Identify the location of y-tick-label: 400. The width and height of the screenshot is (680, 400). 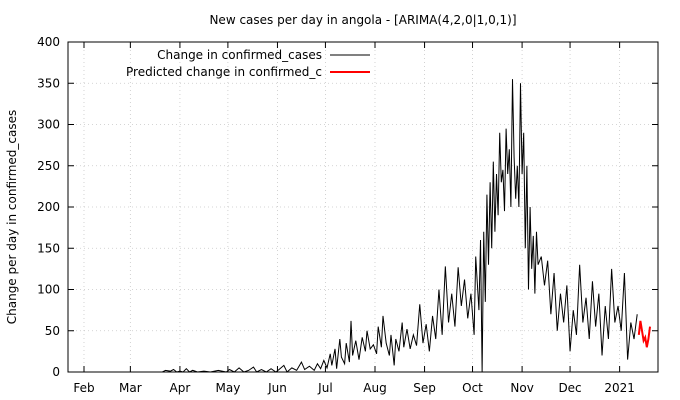
(48, 42).